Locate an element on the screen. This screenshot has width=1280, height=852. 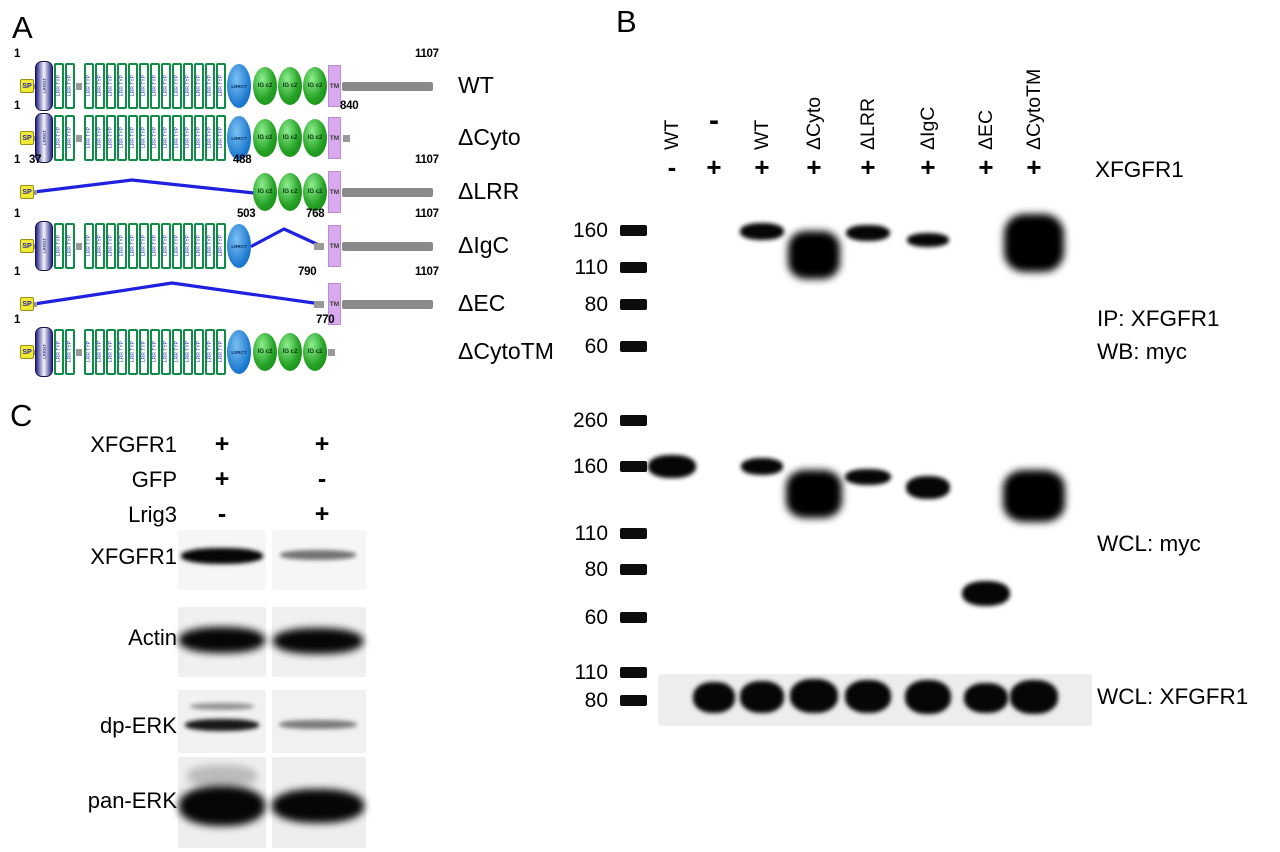
domain-lrrnt-label: LRRNT is located at coordinates (44, 352).